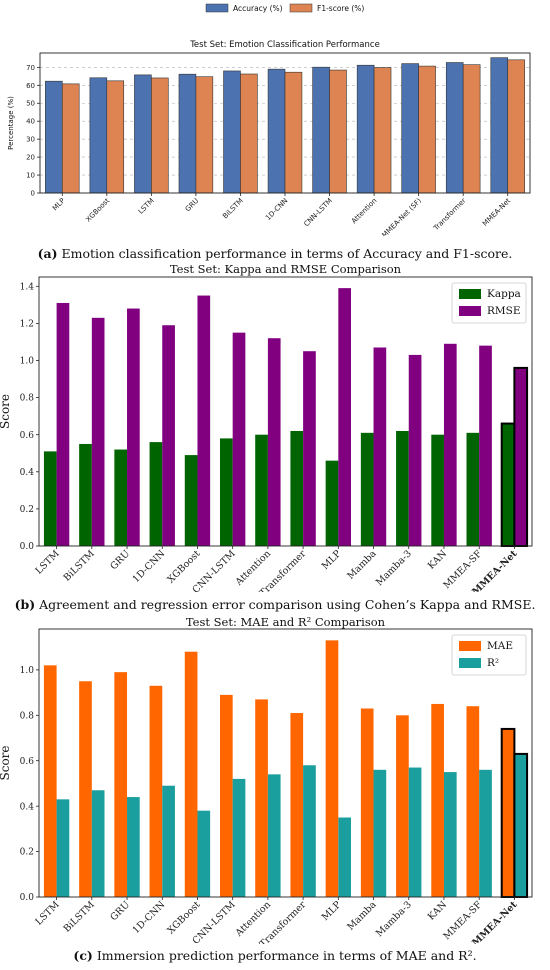 The width and height of the screenshot is (550, 970). What do you see at coordinates (30, 68) in the screenshot?
I see `y-tick-label: 70` at bounding box center [30, 68].